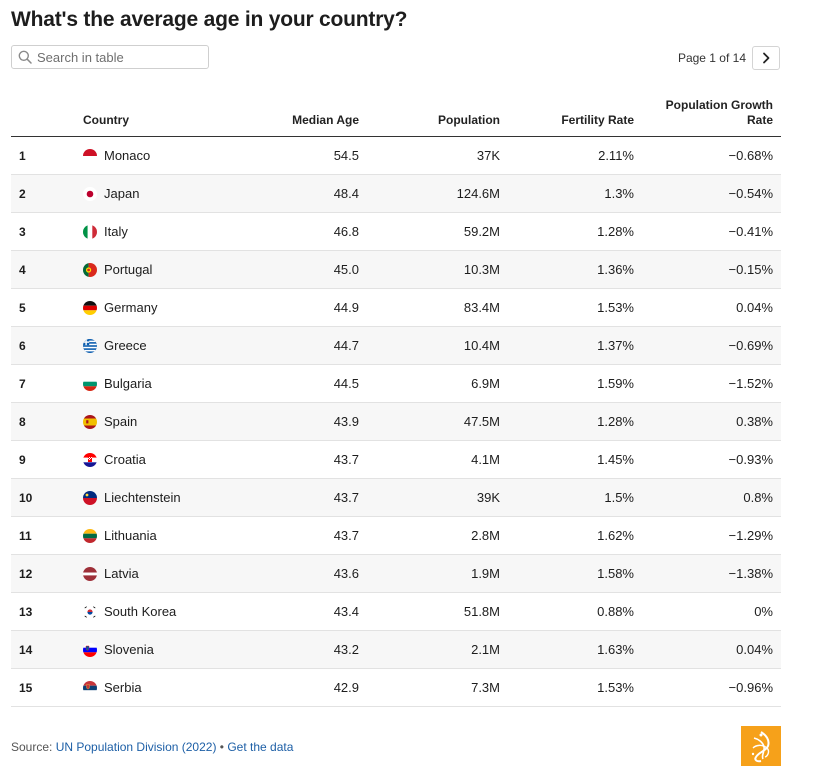  What do you see at coordinates (117, 57) in the screenshot?
I see `search-input` at bounding box center [117, 57].